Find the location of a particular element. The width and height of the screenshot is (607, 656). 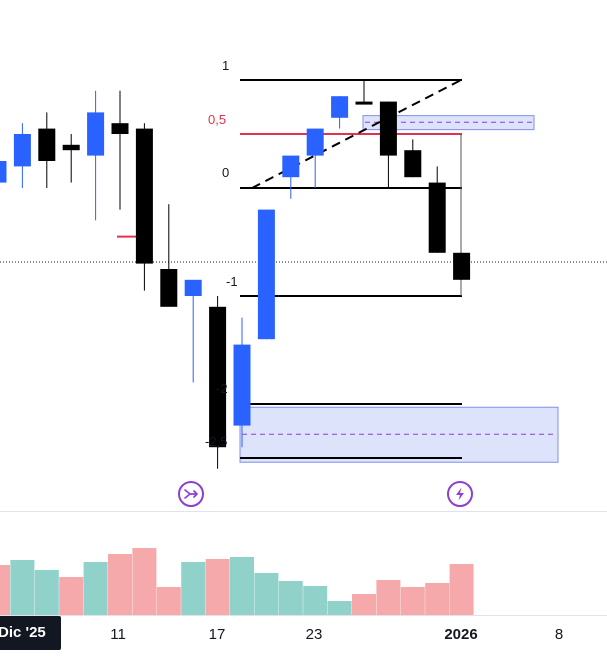

fib-label-0: 0 is located at coordinates (226, 172).